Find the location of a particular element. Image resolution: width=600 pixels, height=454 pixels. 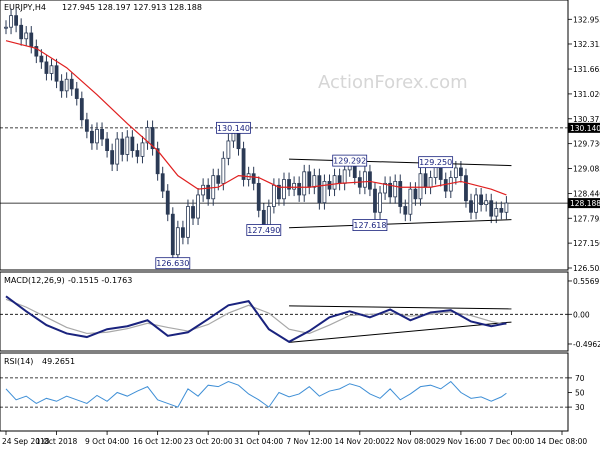

x-tick-label-10: 7 Dec 00:00 is located at coordinates (512, 441).